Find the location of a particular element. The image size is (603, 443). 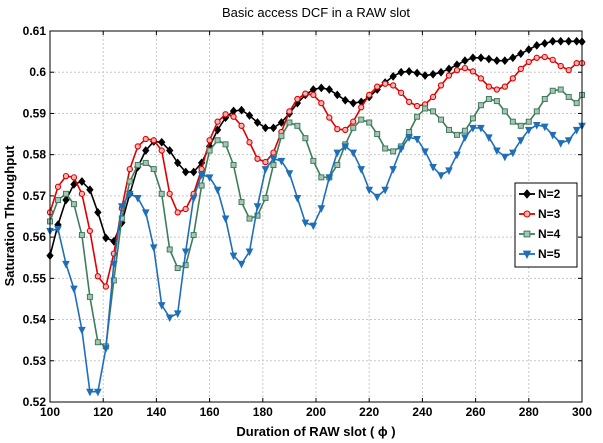

x-tick-label: 200 is located at coordinates (316, 412).